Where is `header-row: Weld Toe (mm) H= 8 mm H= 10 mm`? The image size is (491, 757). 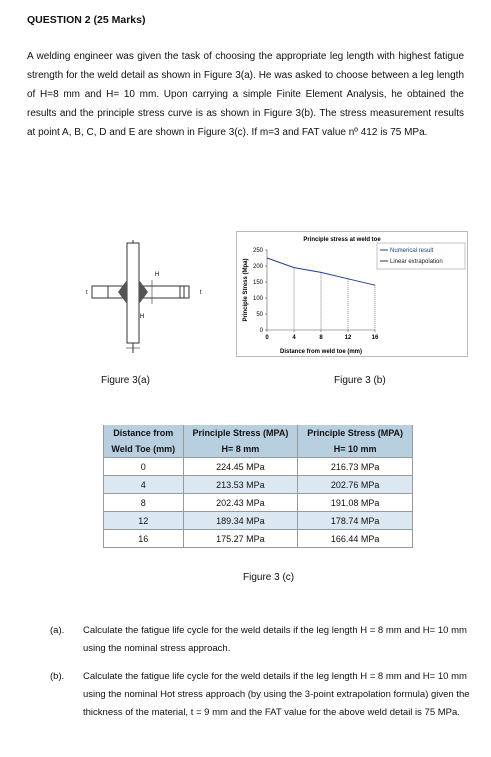
header-row: Weld Toe (mm) H= 8 mm H= 10 mm is located at coordinates (258, 449).